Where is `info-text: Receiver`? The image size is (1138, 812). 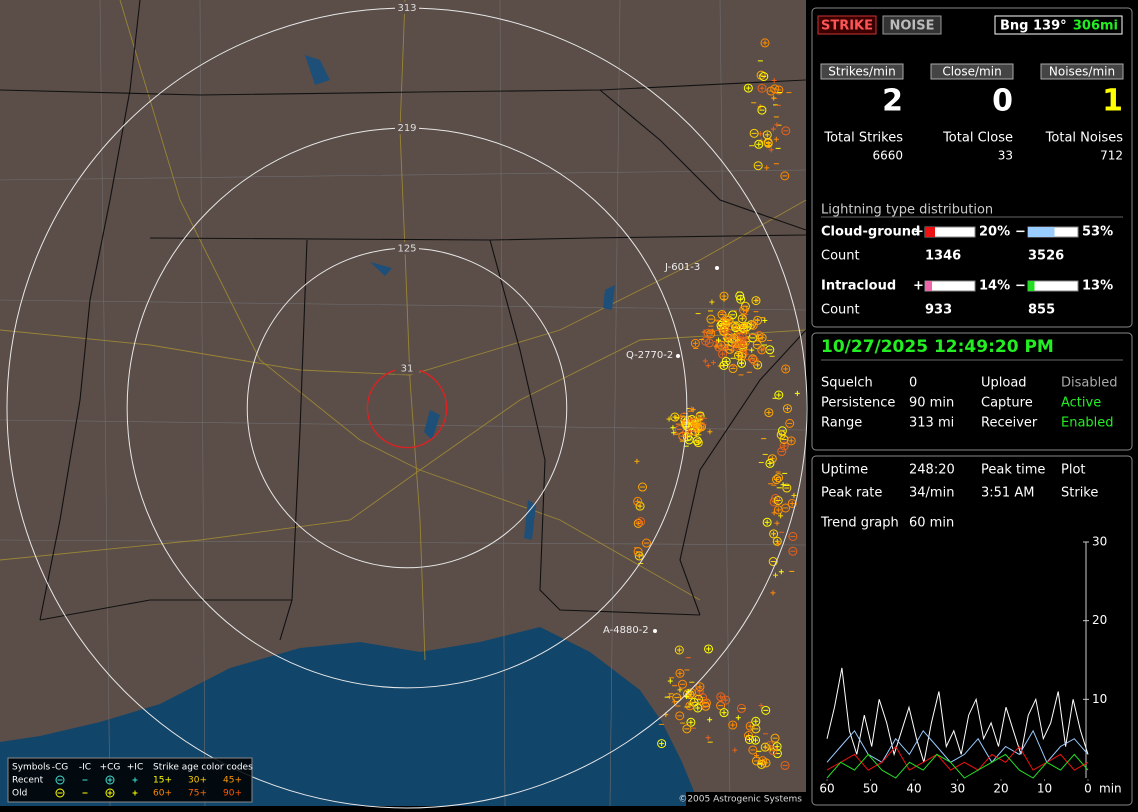 info-text: Receiver is located at coordinates (1009, 423).